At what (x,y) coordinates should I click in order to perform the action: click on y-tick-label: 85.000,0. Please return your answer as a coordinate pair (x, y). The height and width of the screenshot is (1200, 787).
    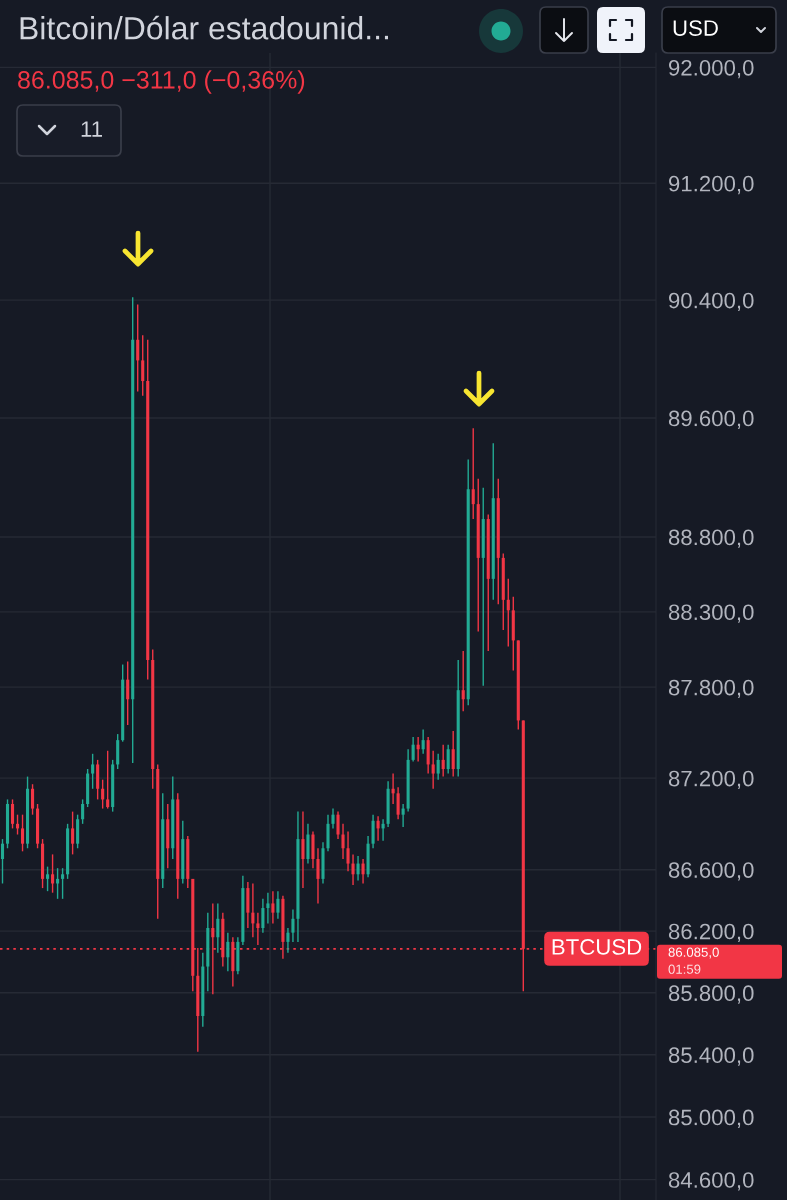
    Looking at the image, I should click on (711, 1118).